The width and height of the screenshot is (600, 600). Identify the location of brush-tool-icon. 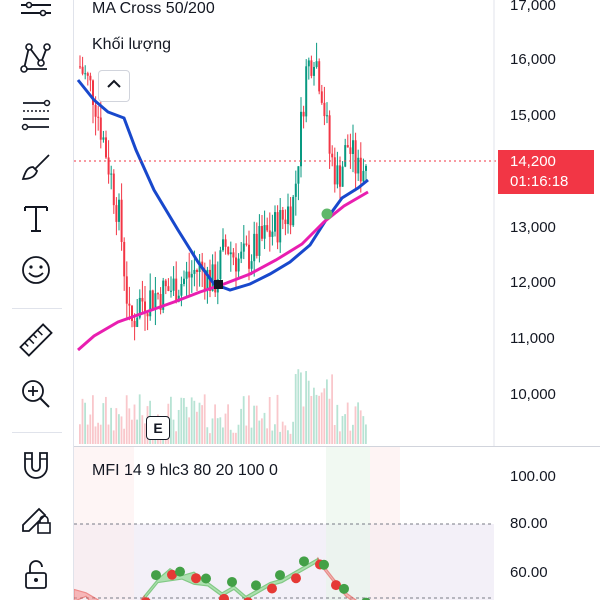
(36, 166).